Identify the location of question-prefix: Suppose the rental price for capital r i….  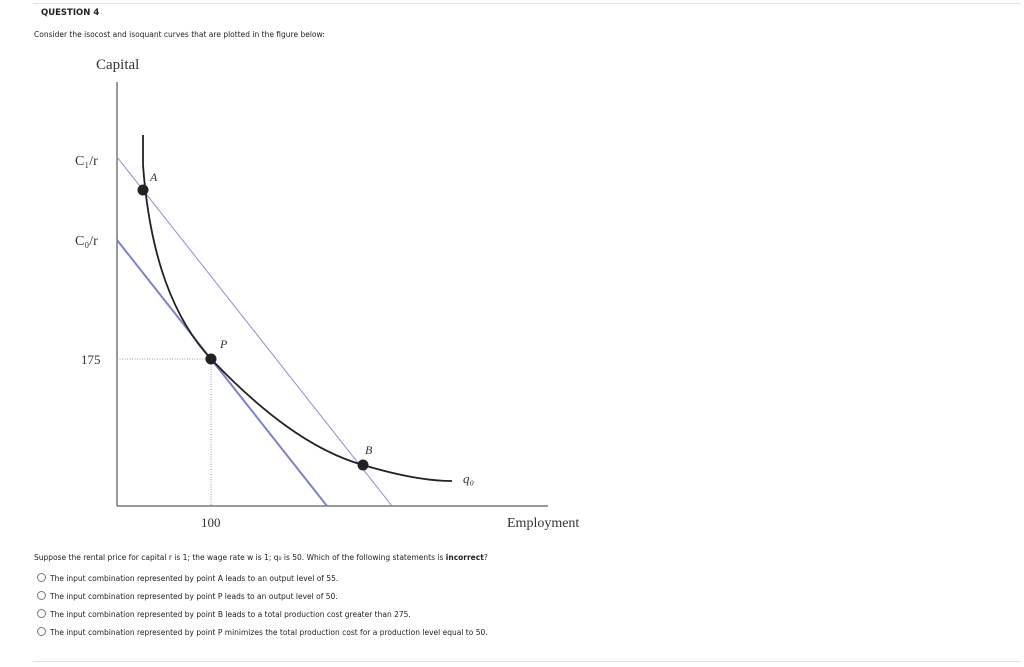
(240, 557).